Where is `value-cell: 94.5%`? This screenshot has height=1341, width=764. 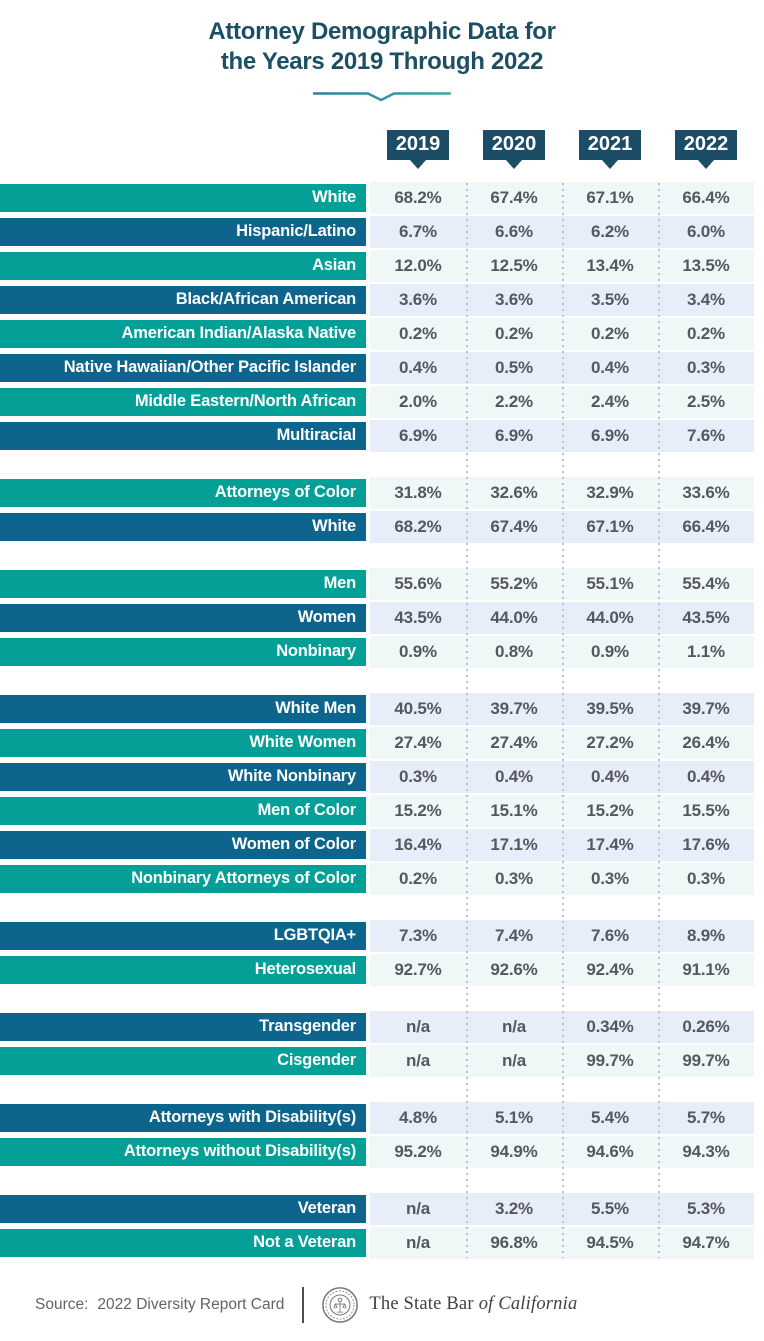
value-cell: 94.5% is located at coordinates (610, 1242).